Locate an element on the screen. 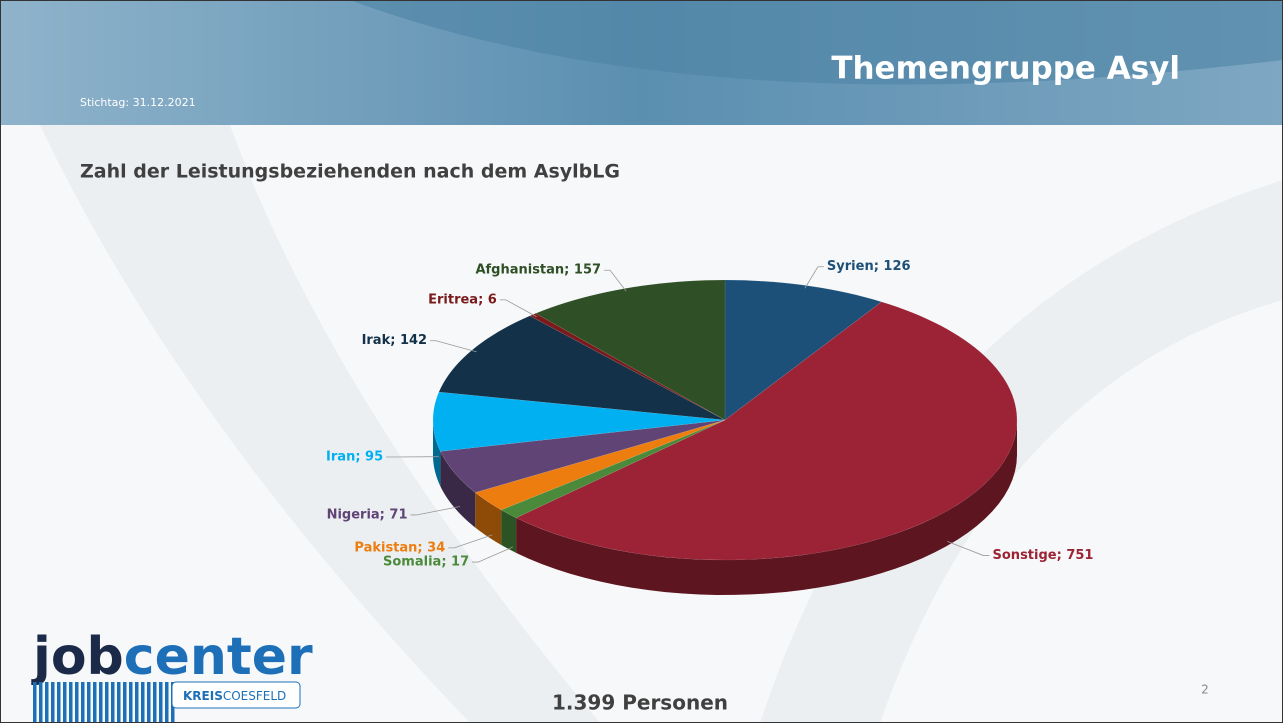  date: Stichtag: 31.12.2021 is located at coordinates (138, 102).